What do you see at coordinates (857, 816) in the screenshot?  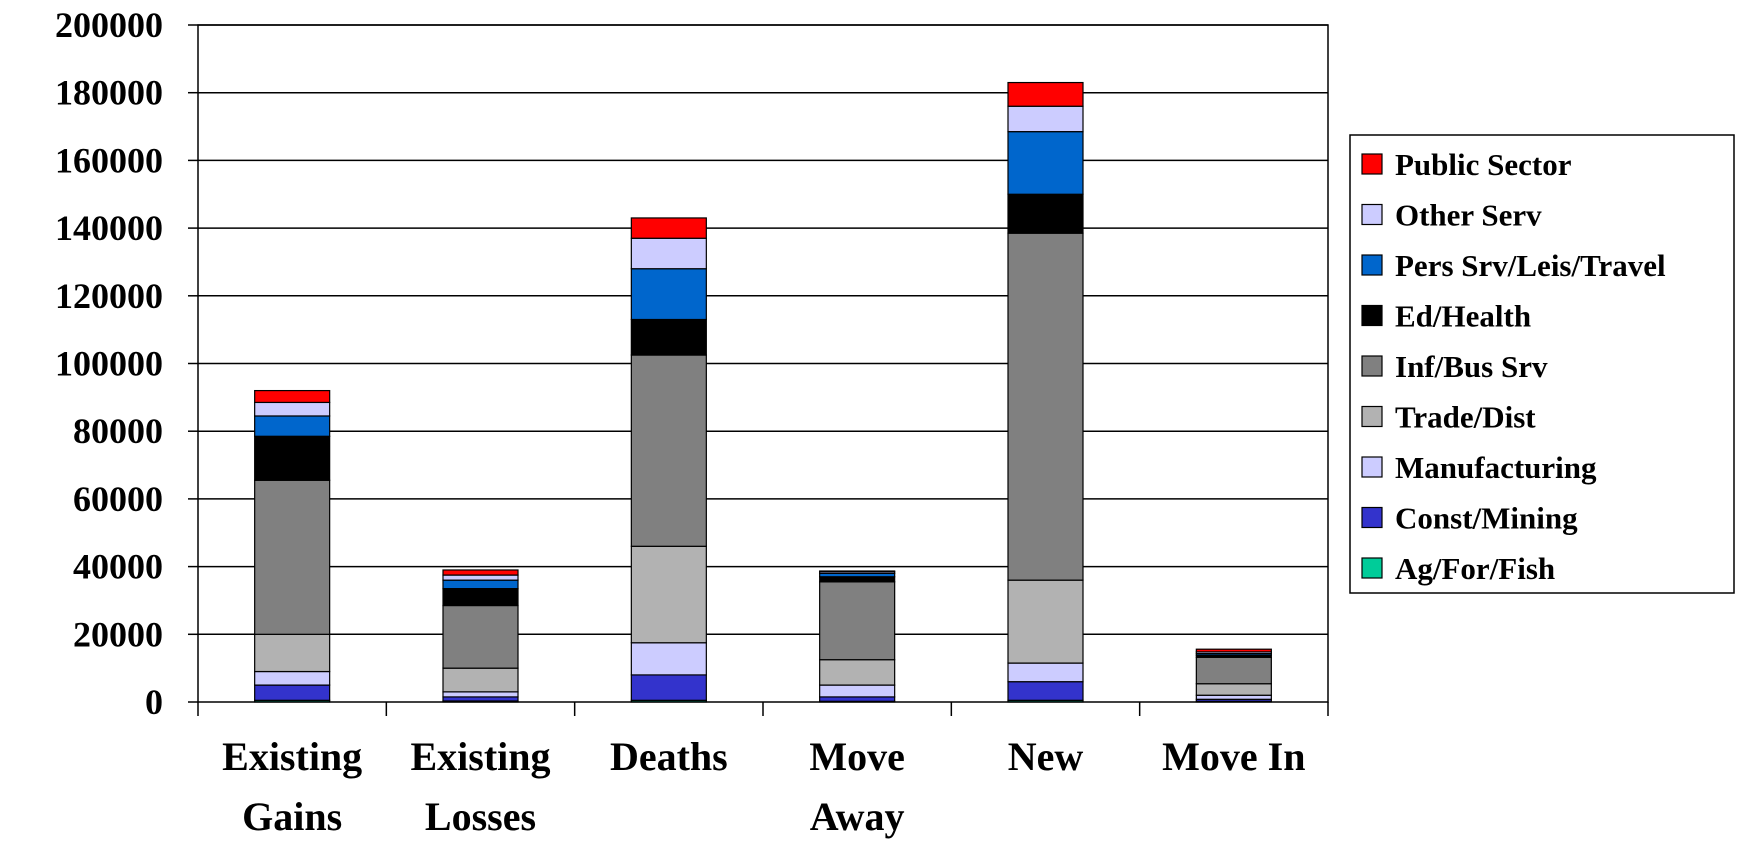 I see `x-tick-label-line: Away` at bounding box center [857, 816].